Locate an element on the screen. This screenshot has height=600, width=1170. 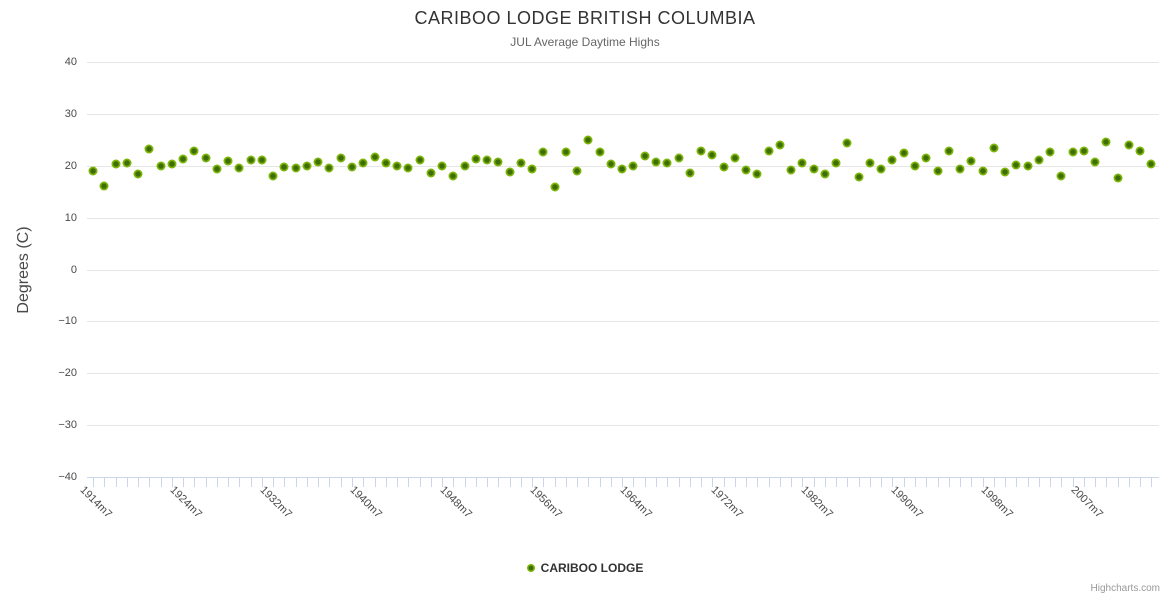
highcharts-credits-link: Highcharts.com is located at coordinates (1125, 588).